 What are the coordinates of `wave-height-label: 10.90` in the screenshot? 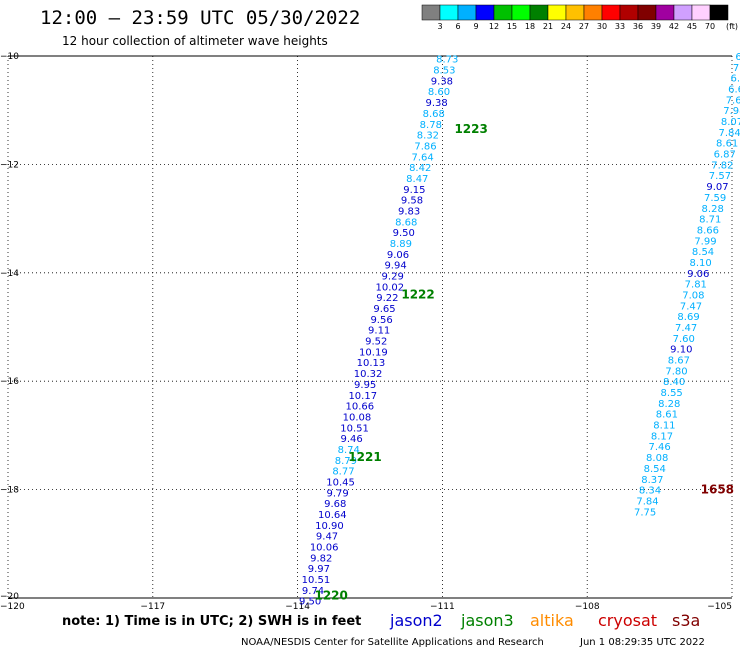 It's located at (329, 526).